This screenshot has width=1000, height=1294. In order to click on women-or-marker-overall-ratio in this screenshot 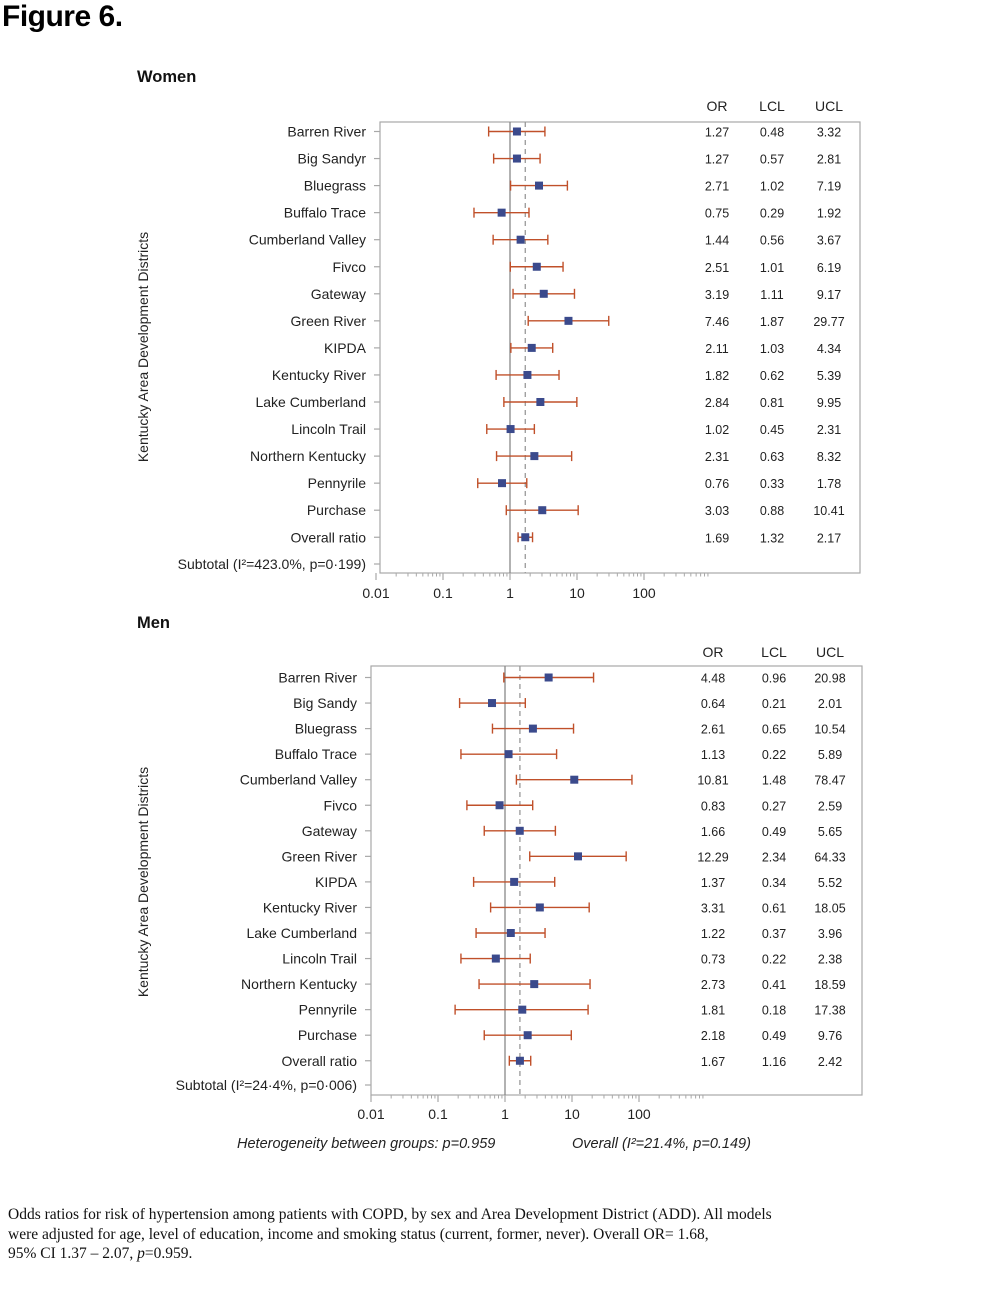, I will do `click(525, 537)`.